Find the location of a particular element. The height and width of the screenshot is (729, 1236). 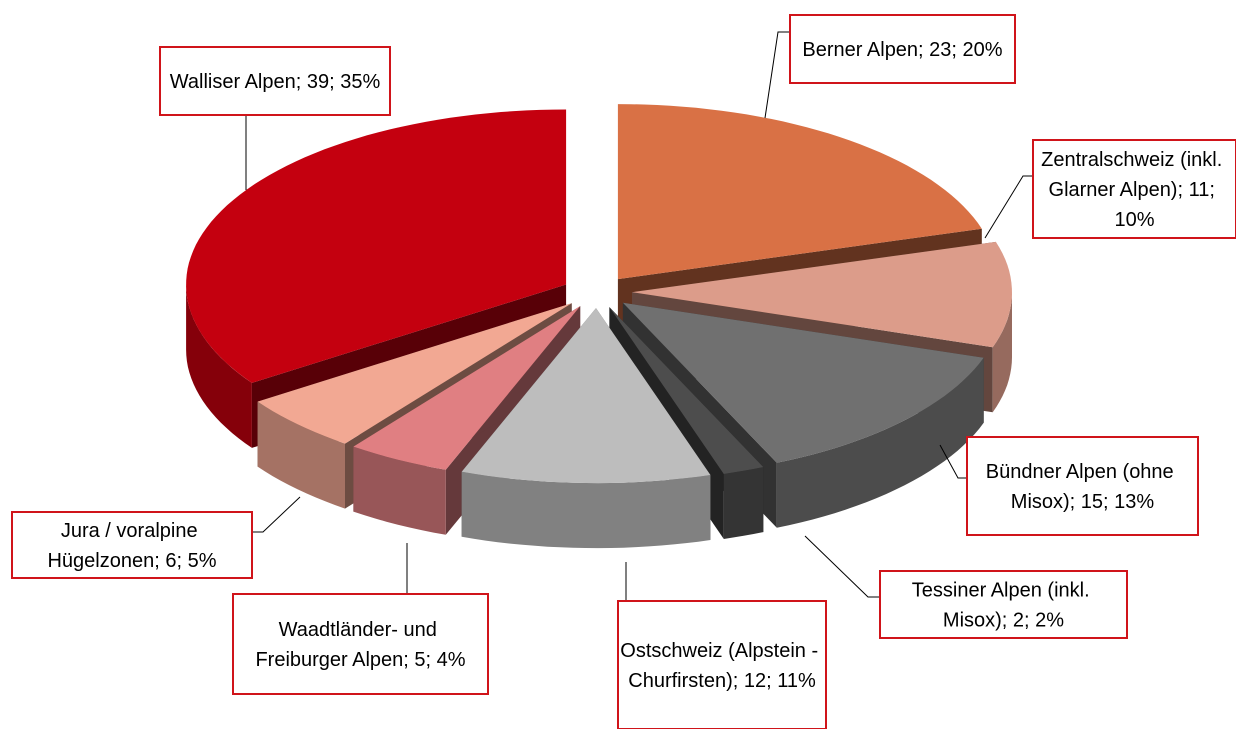

data-label: Bündner Alpen (ohne Misox); 15; 13% is located at coordinates (1083, 487).